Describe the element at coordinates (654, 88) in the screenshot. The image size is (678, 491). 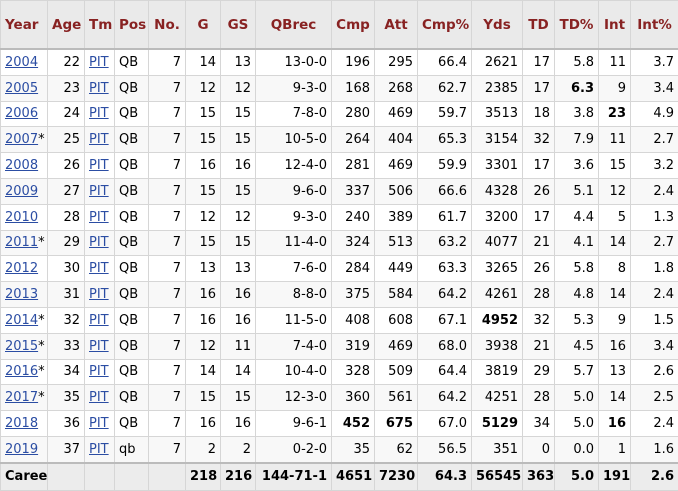
I see `interception-pct-cell: 3.4` at that location.